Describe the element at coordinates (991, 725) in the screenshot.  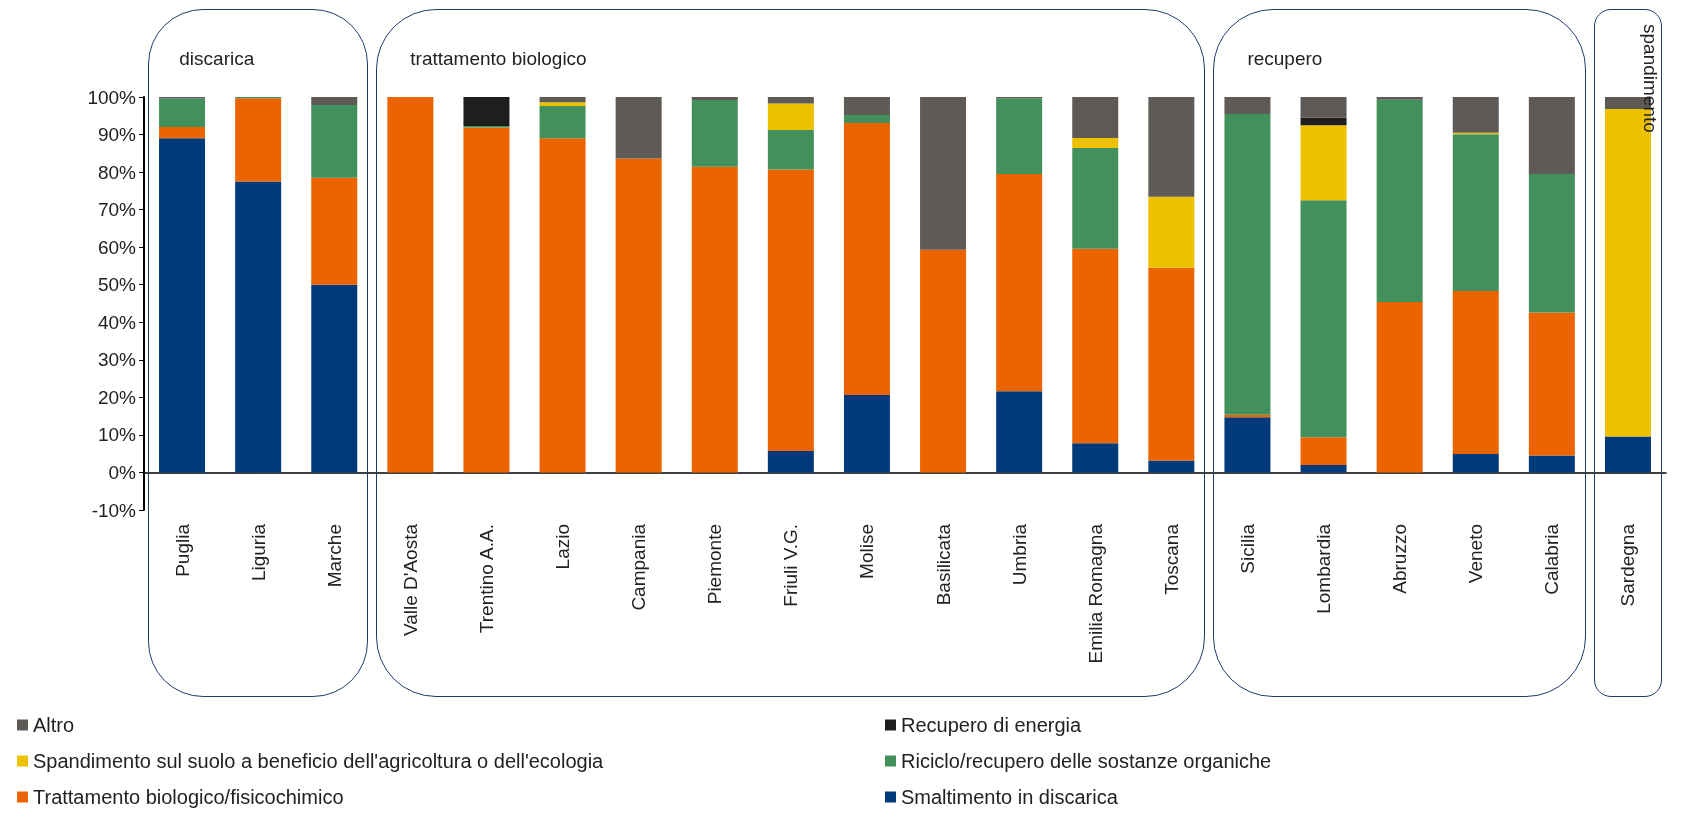
I see `legend-label: Recupero di energia` at that location.